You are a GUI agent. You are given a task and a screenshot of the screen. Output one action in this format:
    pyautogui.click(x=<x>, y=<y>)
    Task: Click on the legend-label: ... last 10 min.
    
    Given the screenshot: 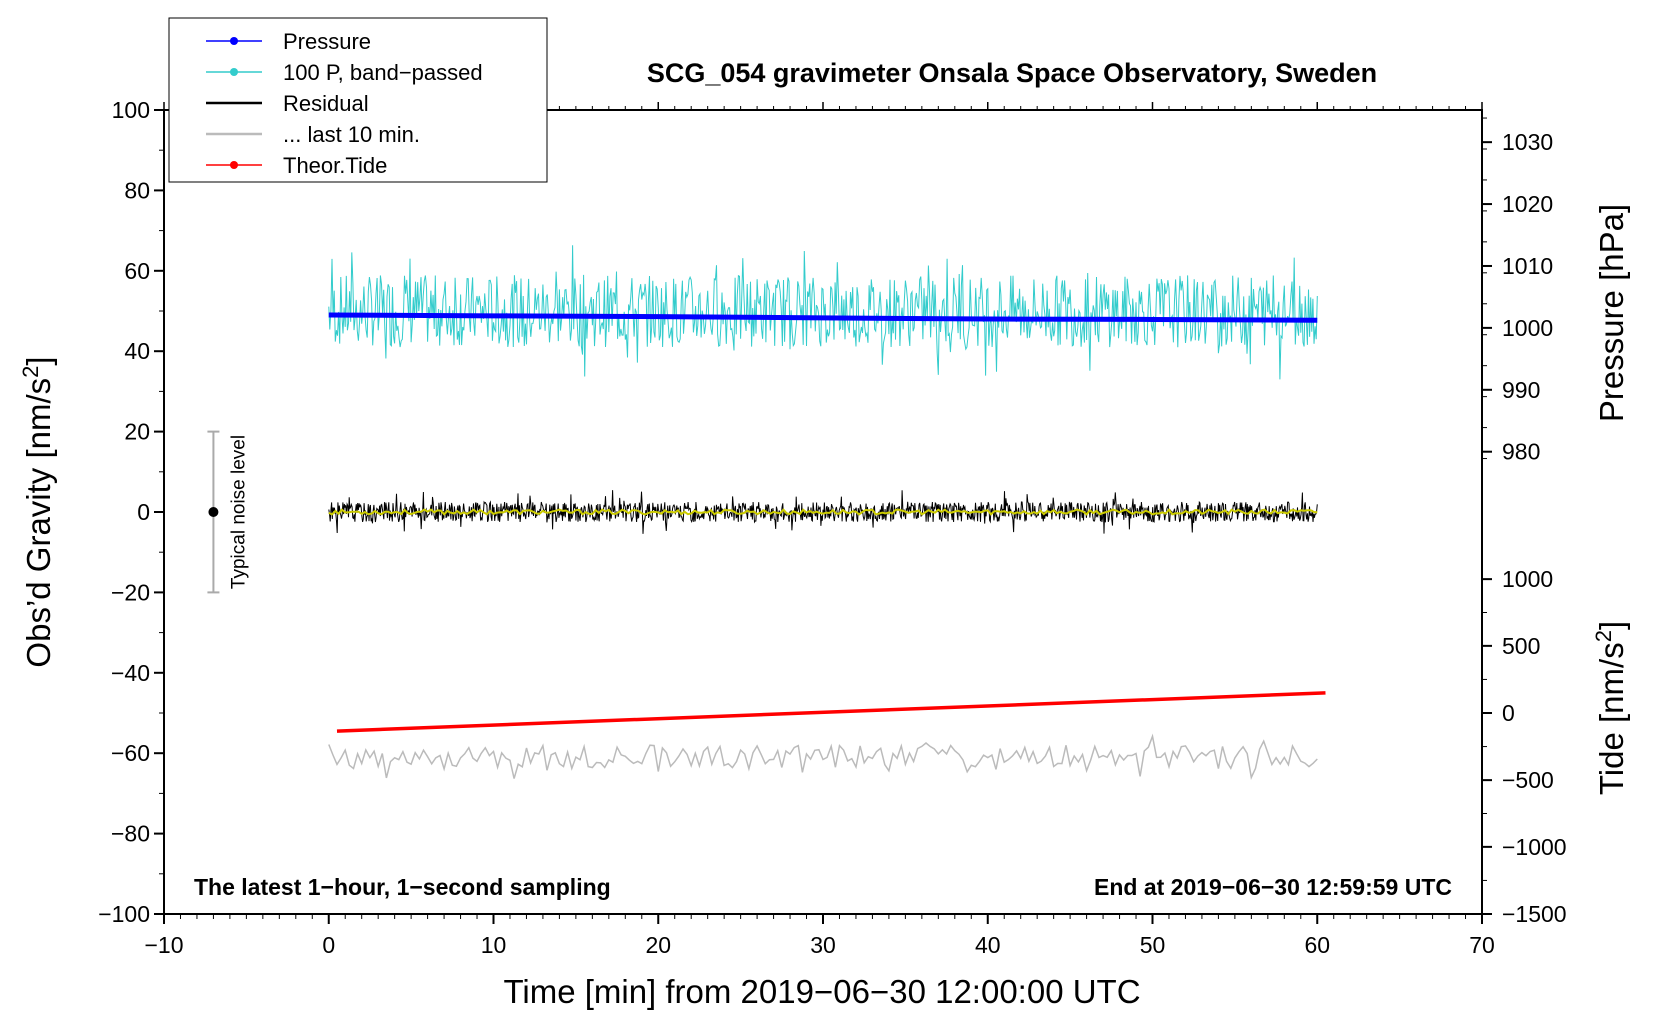 What is the action you would take?
    pyautogui.click(x=351, y=134)
    